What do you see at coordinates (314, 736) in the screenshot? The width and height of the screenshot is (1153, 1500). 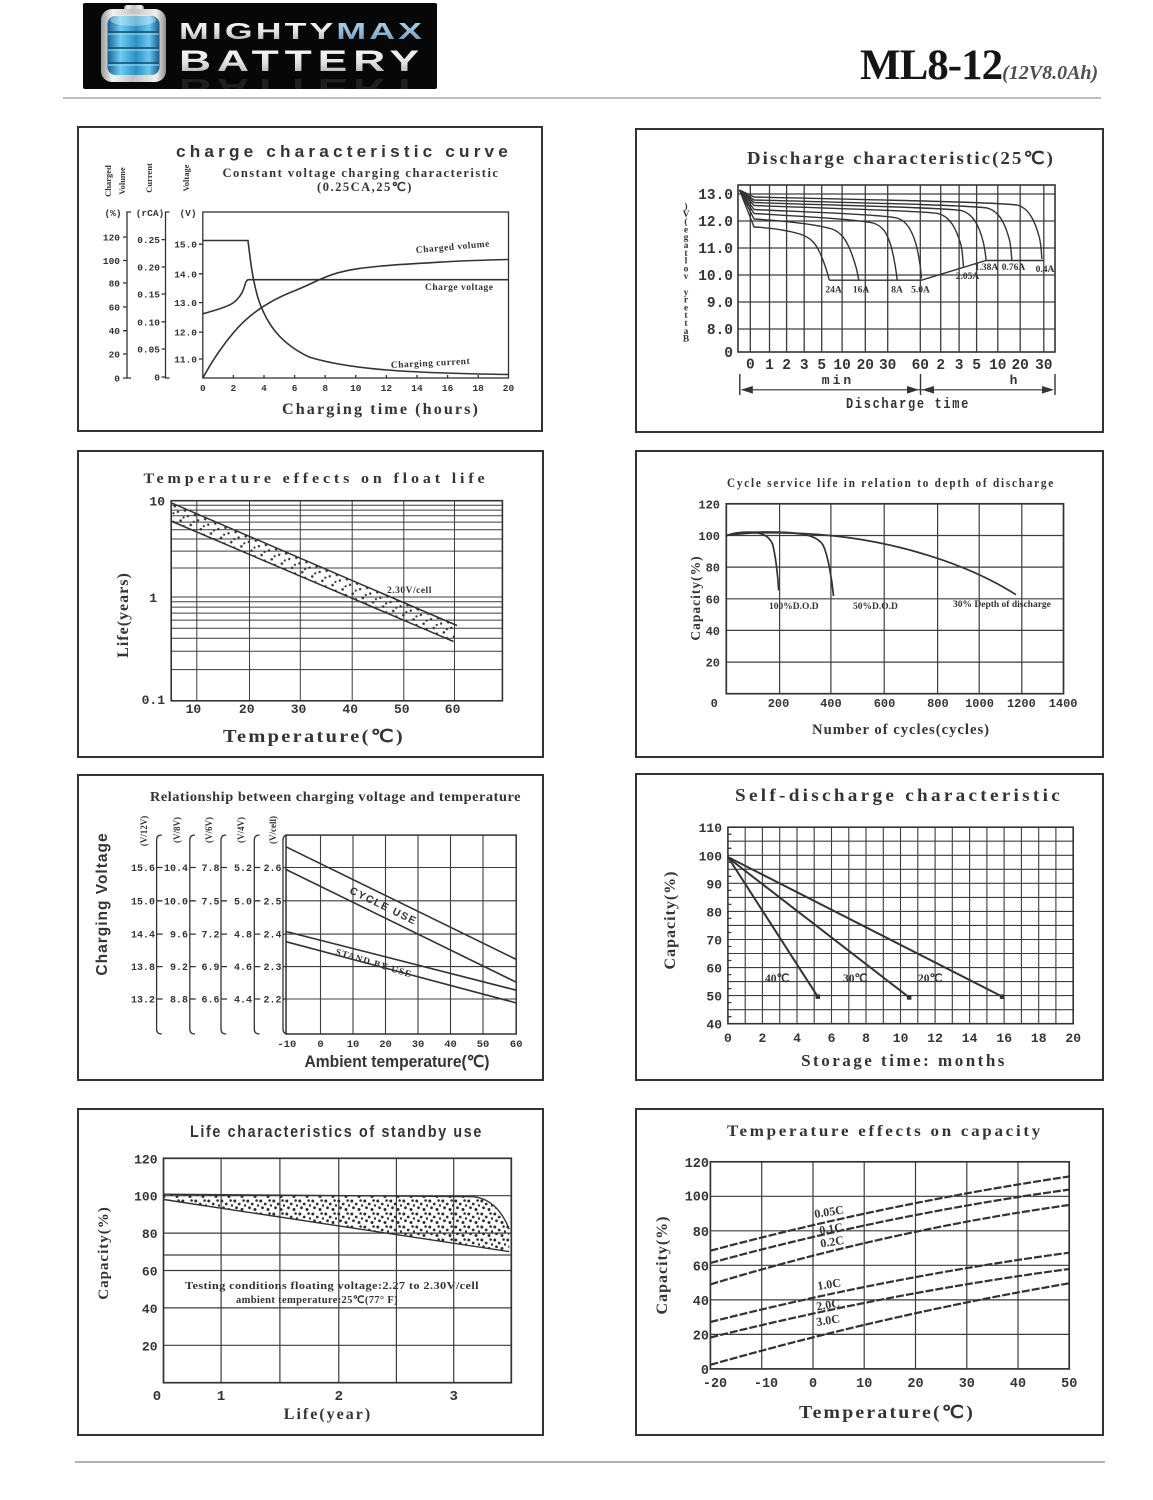 I see `svg-text: Temperature(℃)` at bounding box center [314, 736].